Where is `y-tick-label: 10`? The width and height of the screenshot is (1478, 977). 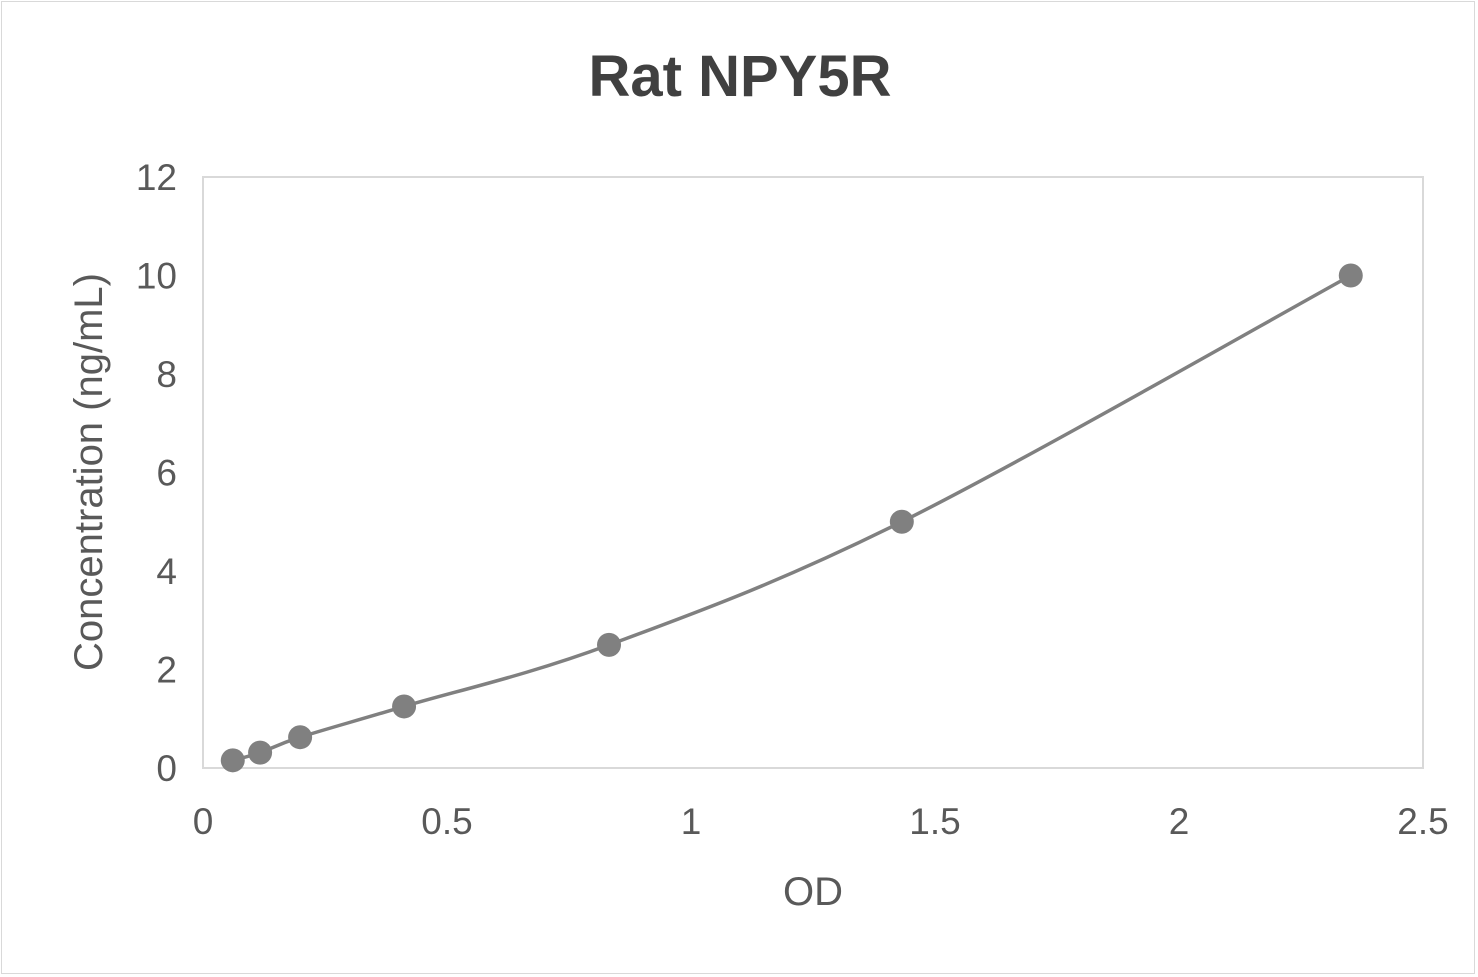
y-tick-label: 10 is located at coordinates (156, 276).